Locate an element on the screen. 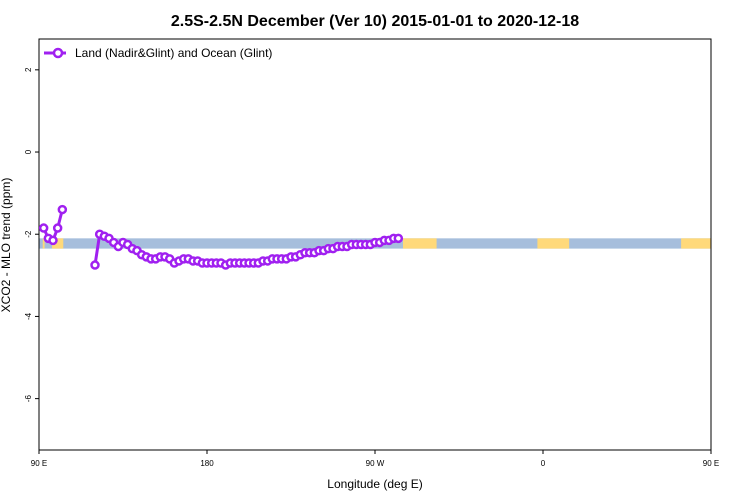 This screenshot has width=750, height=500. x-axis-label: Longitude (deg E) is located at coordinates (374, 484).